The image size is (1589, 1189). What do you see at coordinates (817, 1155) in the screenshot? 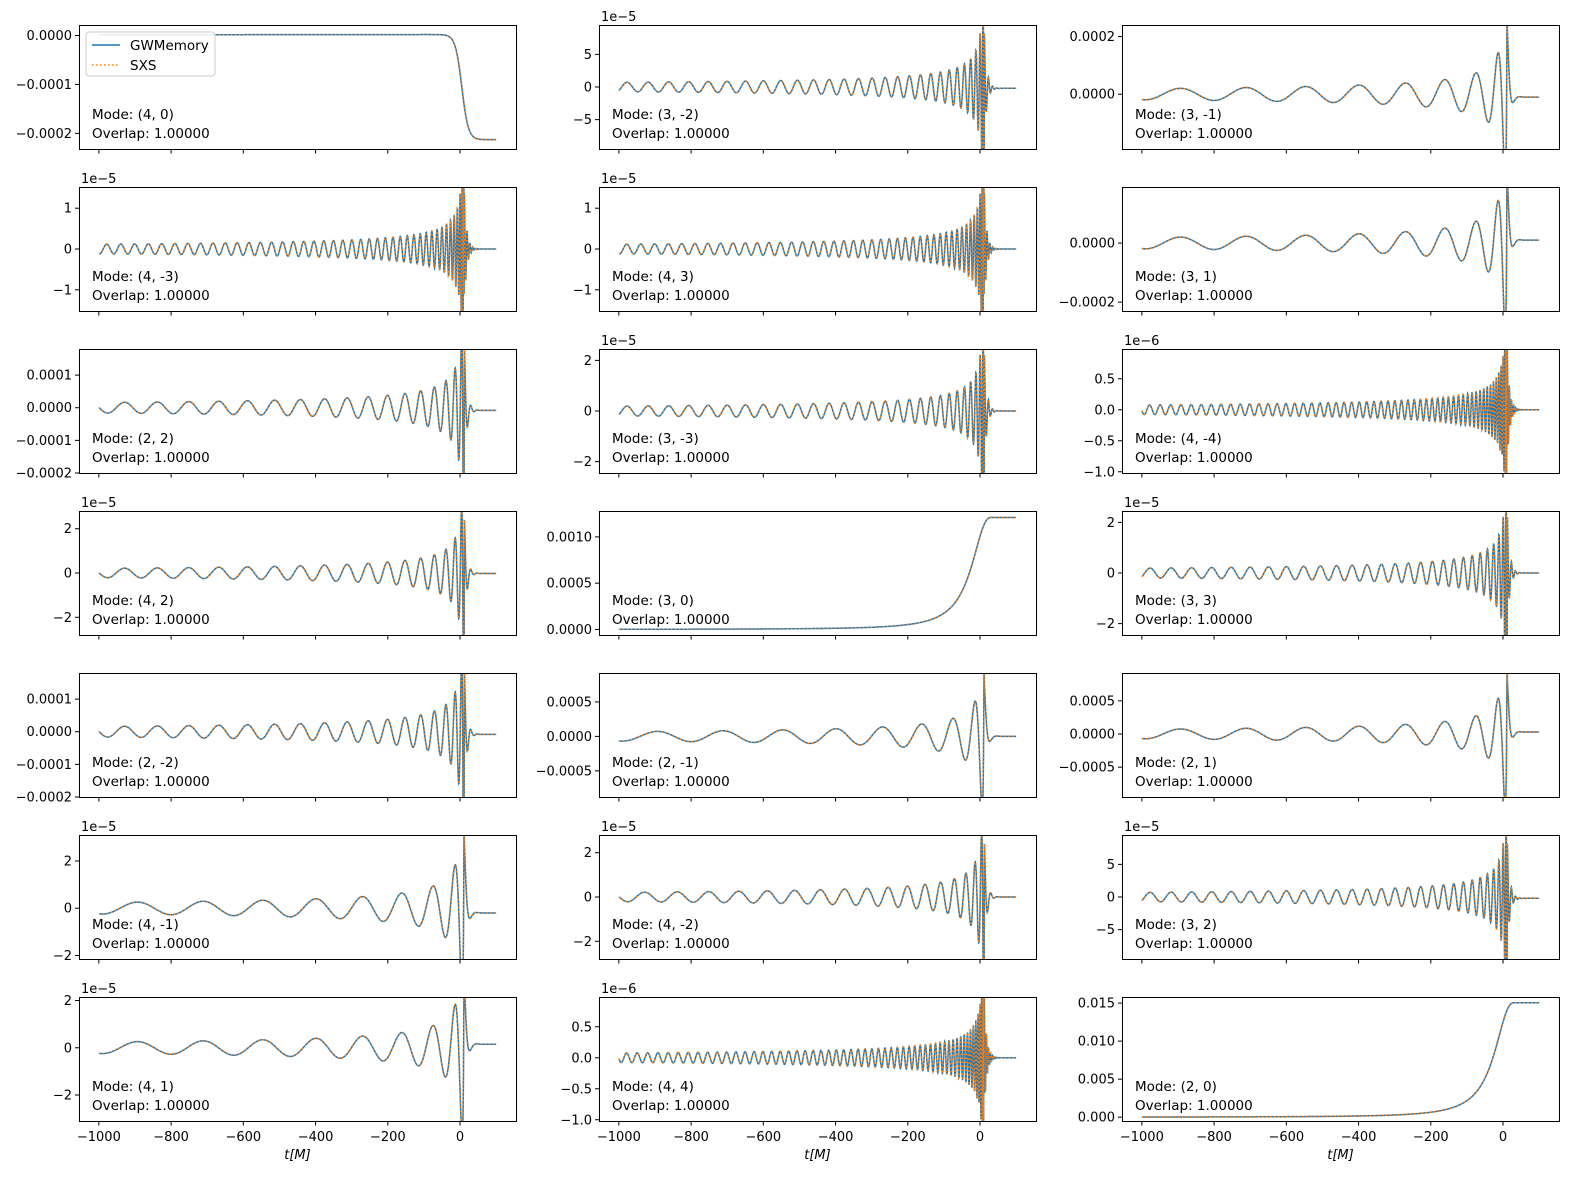
I see `x-axis-label: t[M]` at bounding box center [817, 1155].